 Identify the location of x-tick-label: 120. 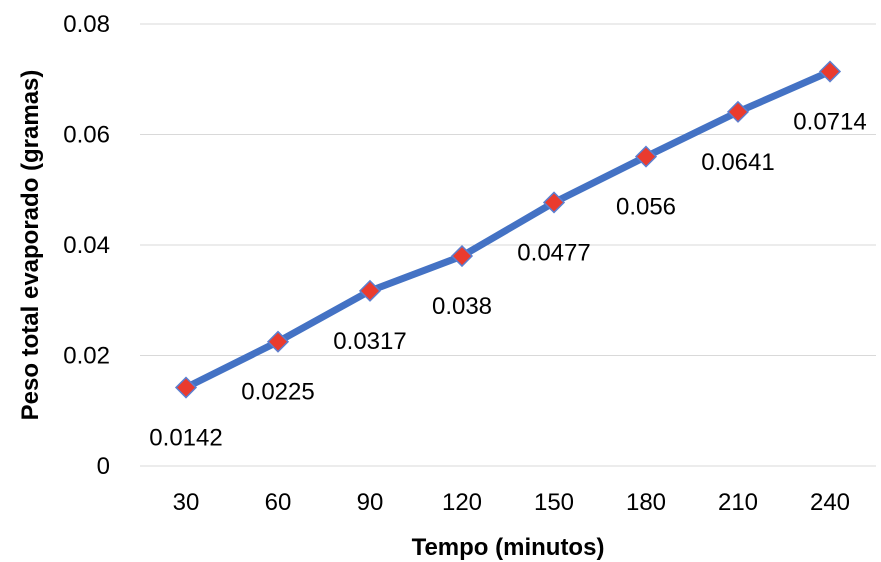
(462, 502).